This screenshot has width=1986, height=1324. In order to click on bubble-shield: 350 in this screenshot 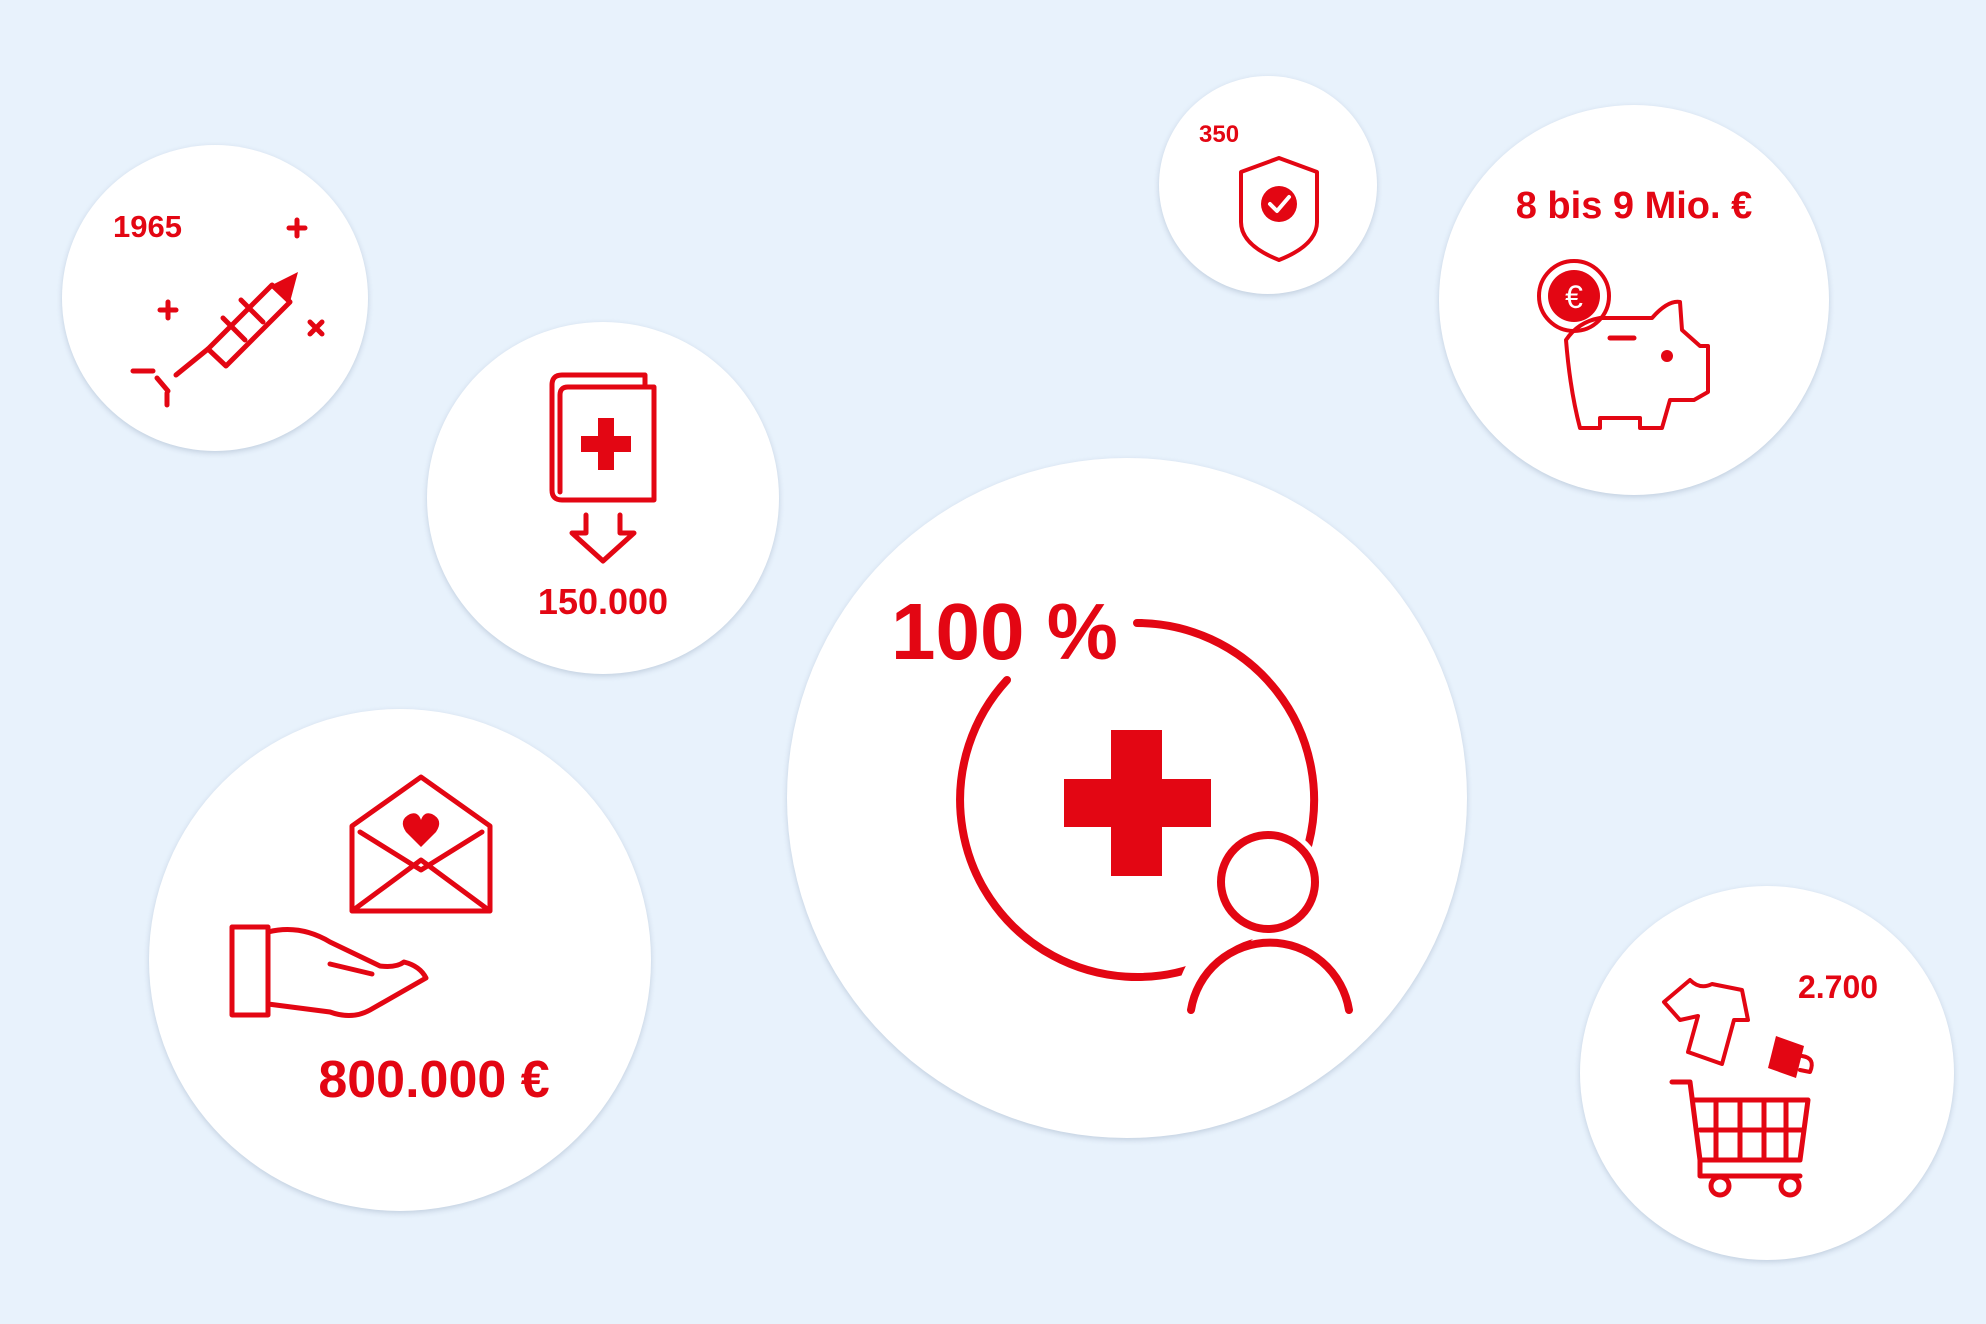, I will do `click(1268, 185)`.